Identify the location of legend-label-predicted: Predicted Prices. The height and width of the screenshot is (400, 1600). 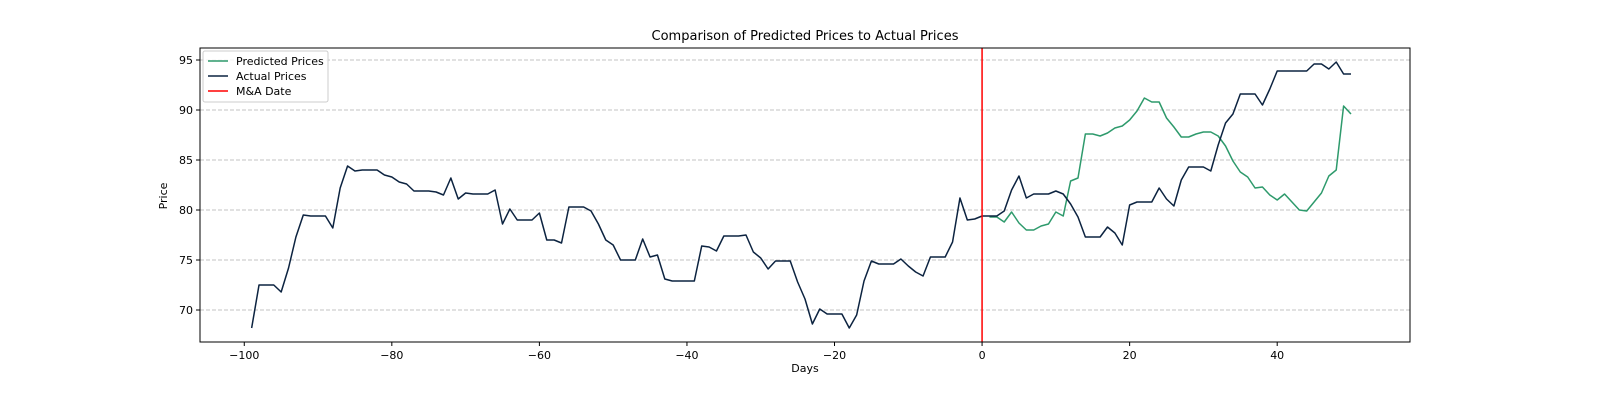
(280, 61).